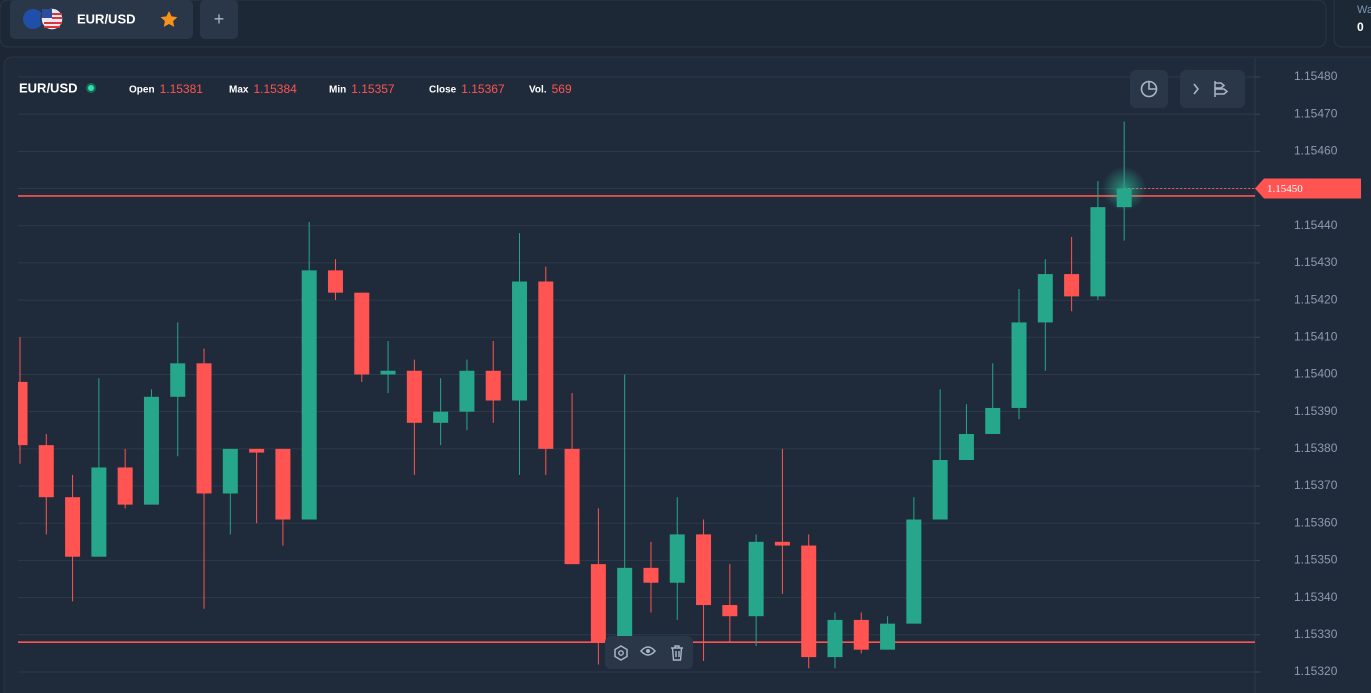 The image size is (1371, 693). What do you see at coordinates (1285, 189) in the screenshot?
I see `price-tag-label: 1.15450` at bounding box center [1285, 189].